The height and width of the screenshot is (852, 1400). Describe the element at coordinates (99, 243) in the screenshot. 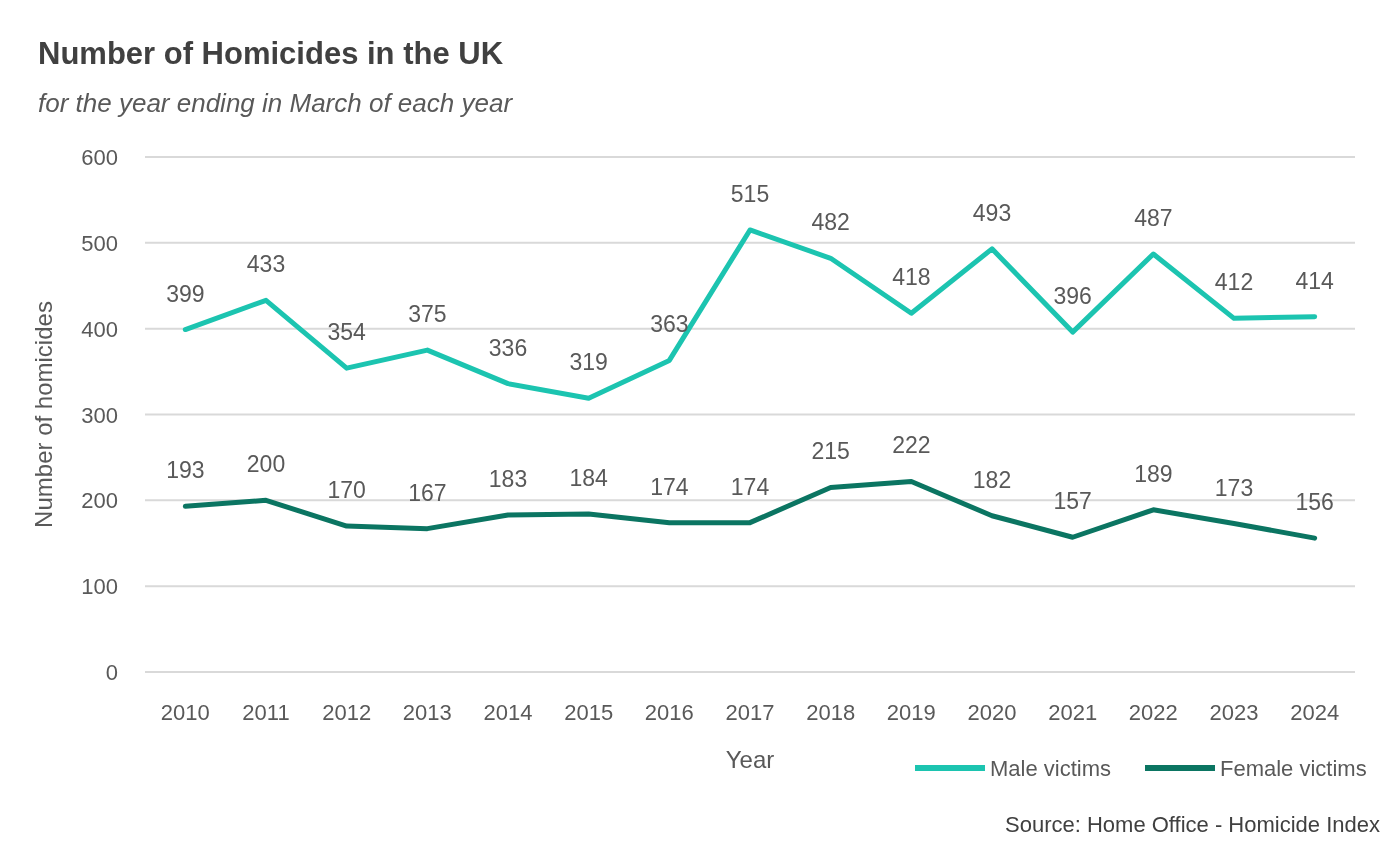

I see `y-tick-label: 500` at that location.